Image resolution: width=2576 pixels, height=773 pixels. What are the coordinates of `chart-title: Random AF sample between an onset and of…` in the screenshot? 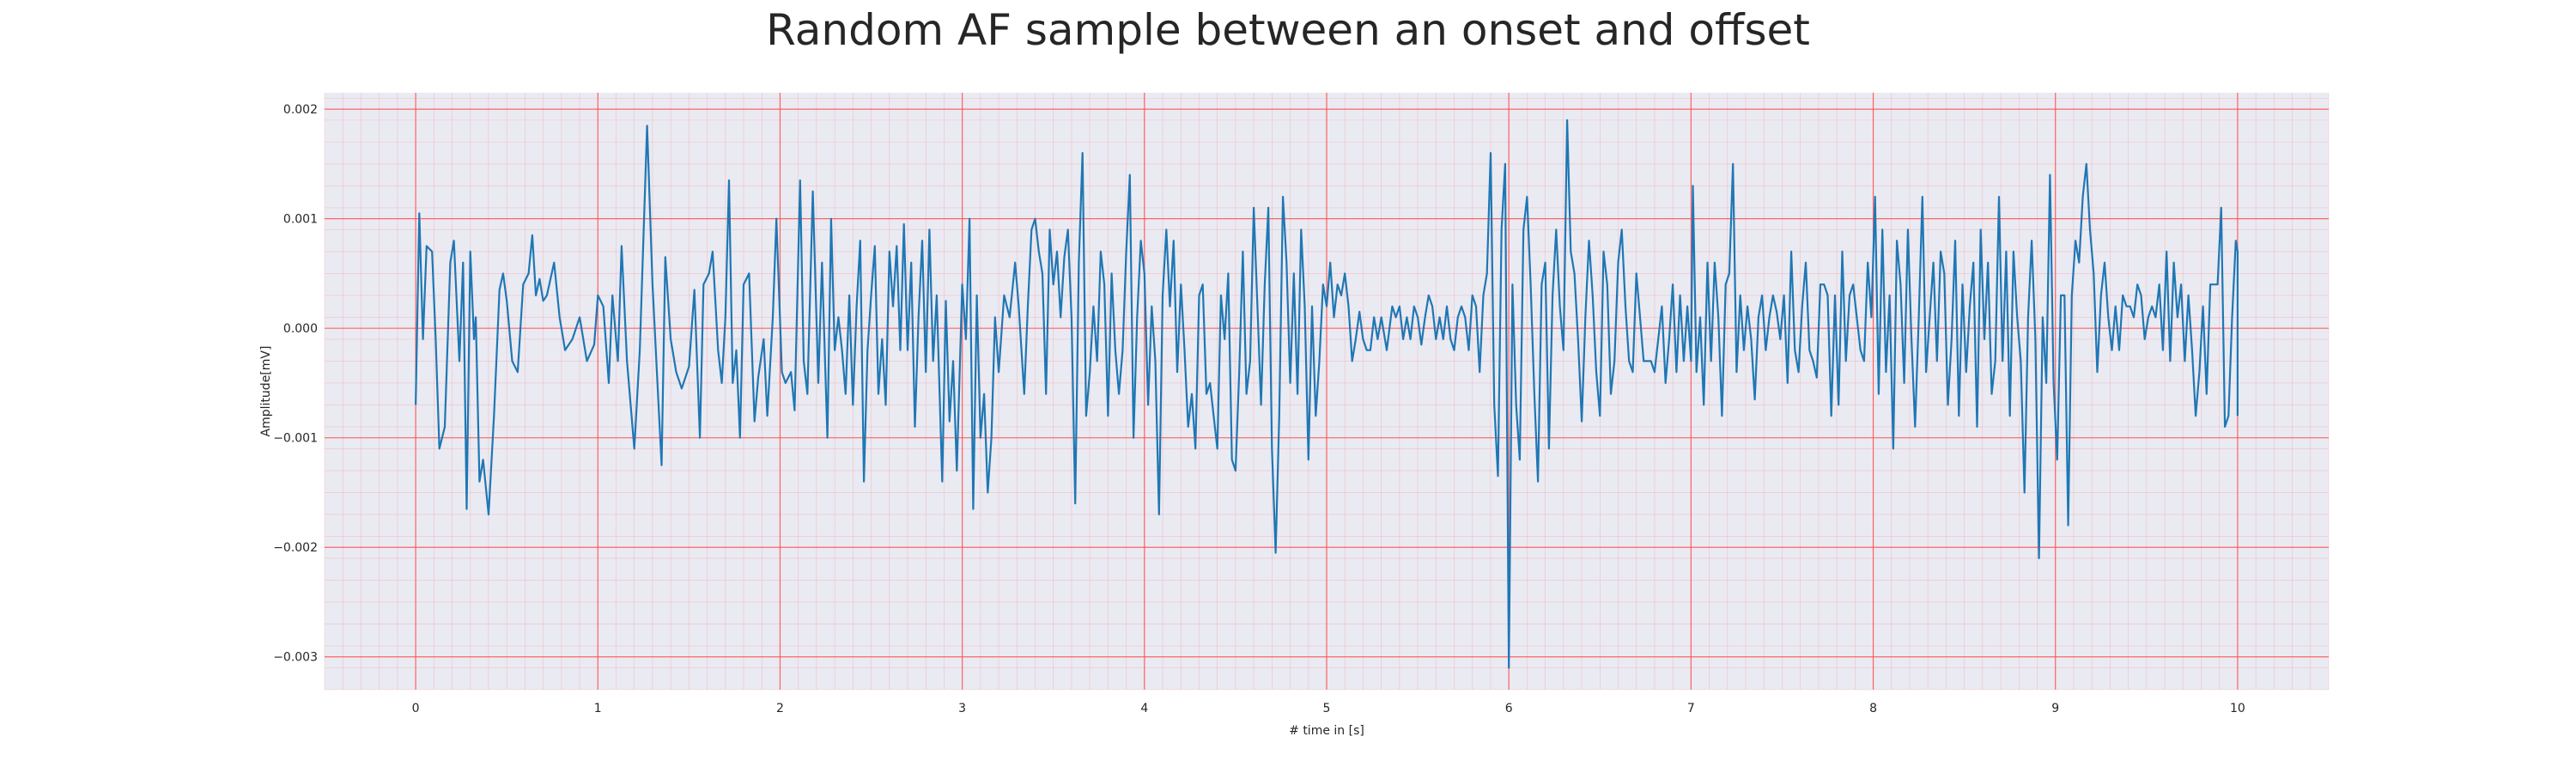 It's located at (1288, 30).